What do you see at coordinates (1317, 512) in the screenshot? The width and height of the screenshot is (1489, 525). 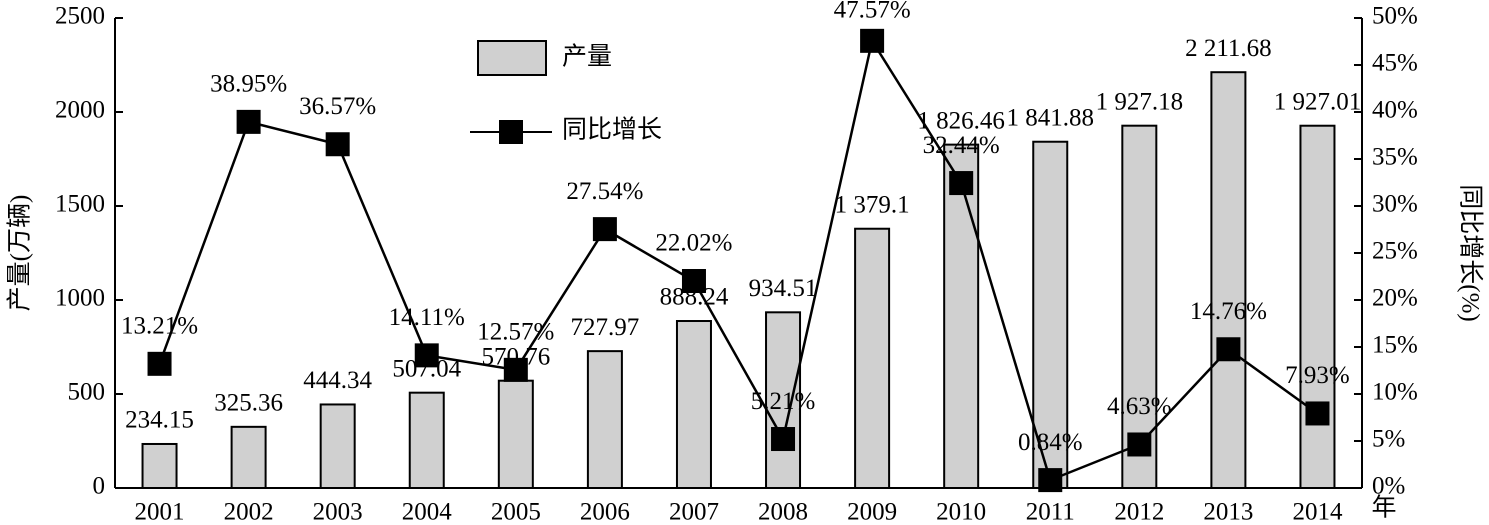 I see `x-tick-label: 2014` at bounding box center [1317, 512].